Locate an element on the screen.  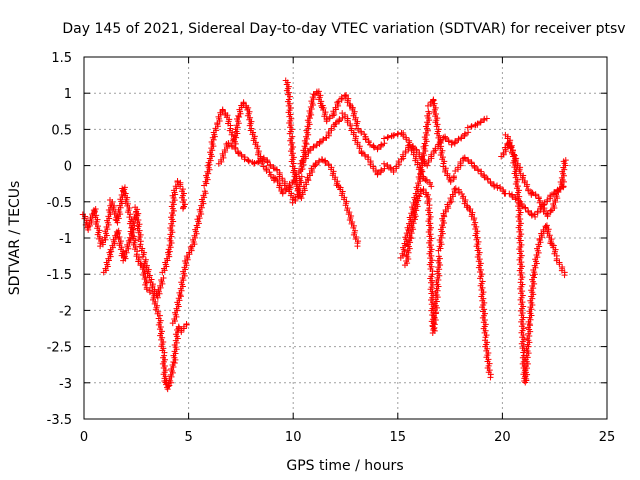
x-axis-label: GPS time / hours is located at coordinates (344, 466).